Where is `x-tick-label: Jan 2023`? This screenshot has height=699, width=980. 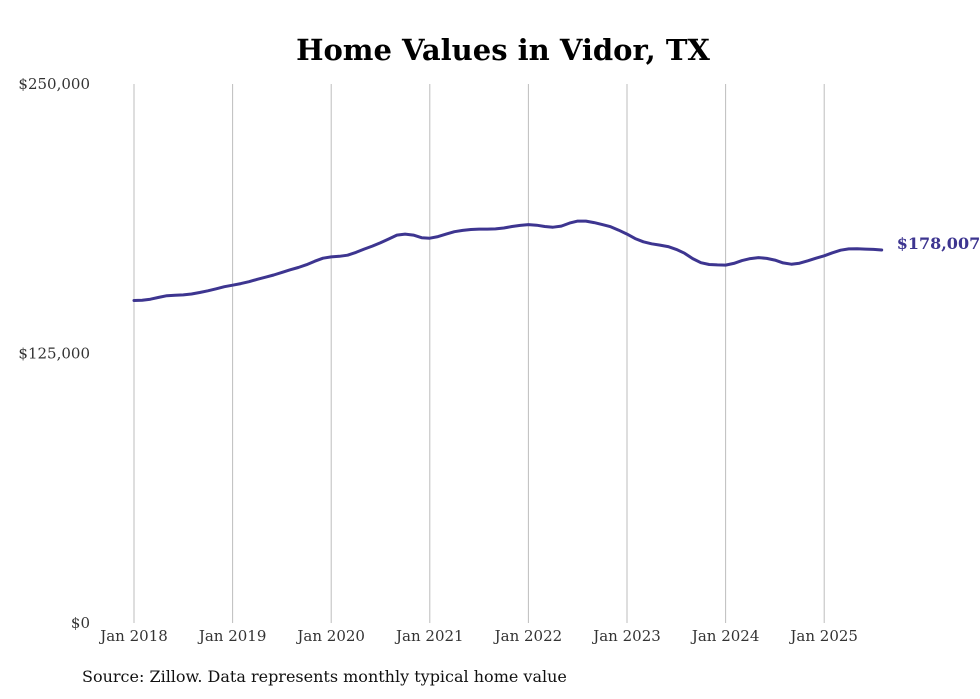
x-tick-label: Jan 2023 is located at coordinates (626, 636).